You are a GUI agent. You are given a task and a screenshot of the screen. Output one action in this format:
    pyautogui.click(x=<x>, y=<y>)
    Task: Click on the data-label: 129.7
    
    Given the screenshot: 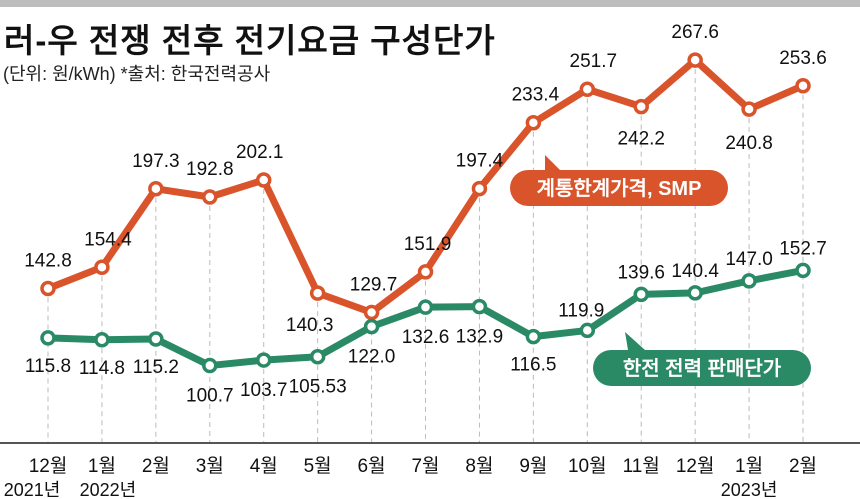 What is the action you would take?
    pyautogui.click(x=374, y=284)
    